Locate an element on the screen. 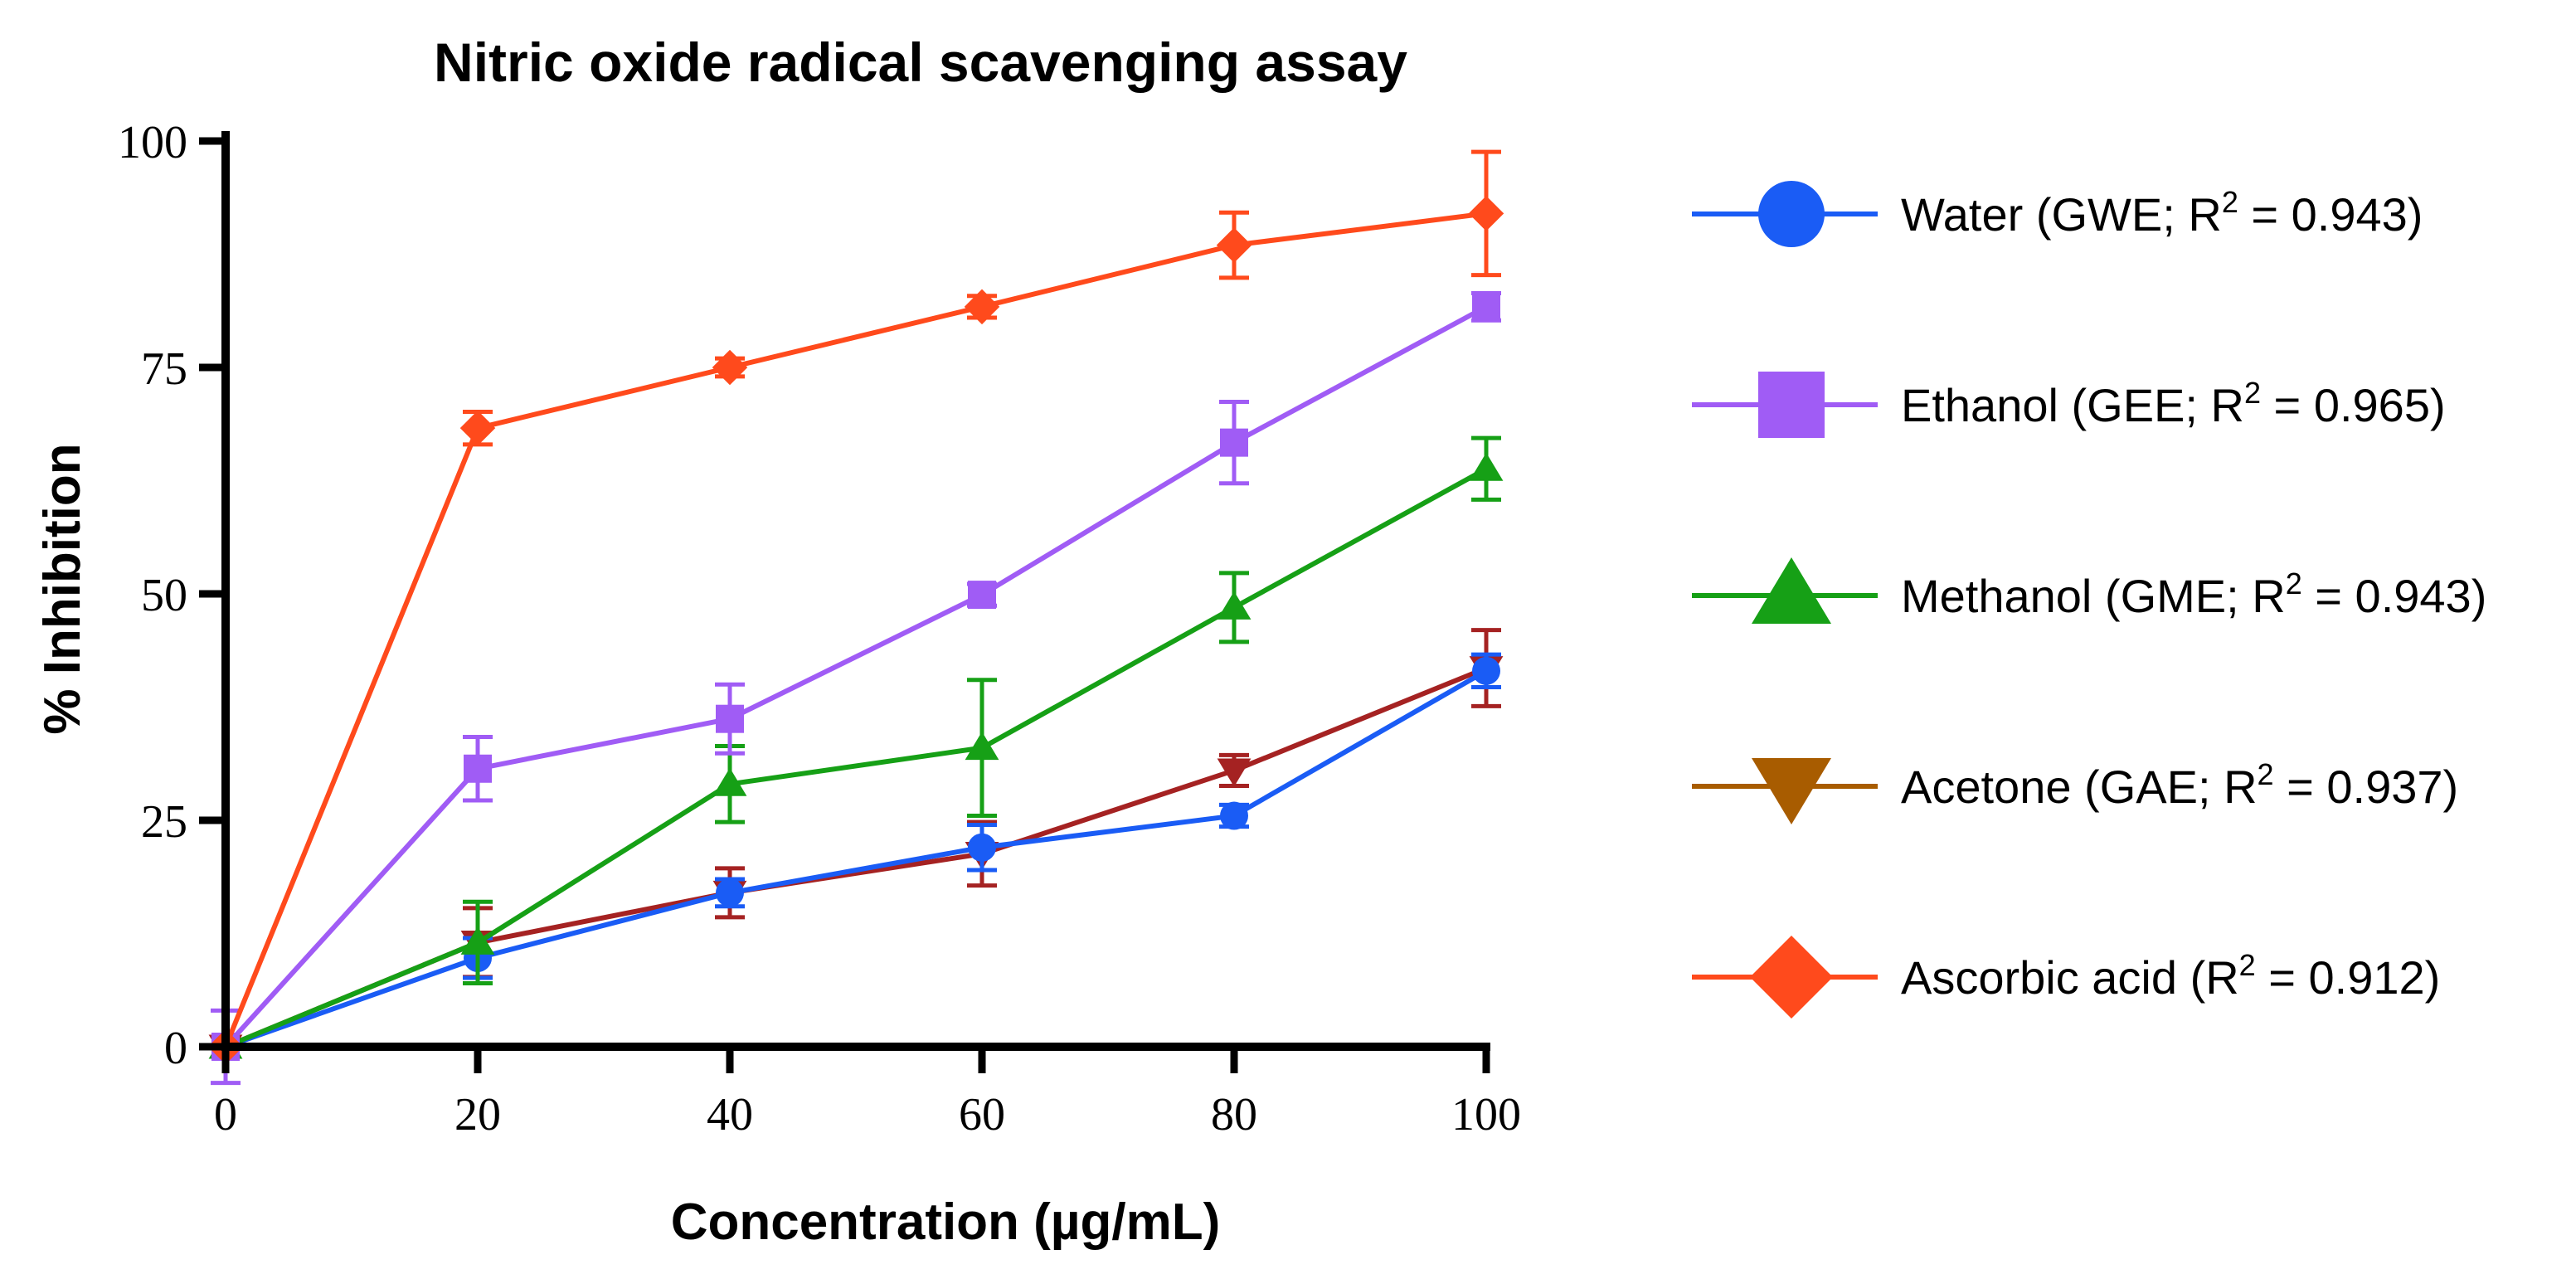 This screenshot has width=2576, height=1274. legend-label: Ascorbic acid (R2 = 0.912) is located at coordinates (2170, 976).